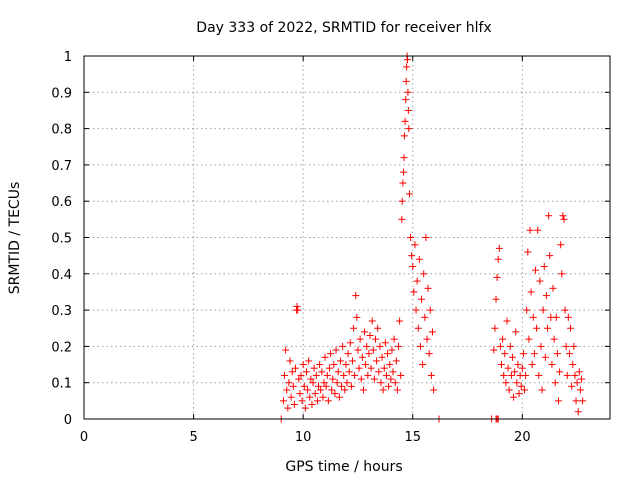  What do you see at coordinates (61, 93) in the screenshot?
I see `y-tick-label: 0.9` at bounding box center [61, 93].